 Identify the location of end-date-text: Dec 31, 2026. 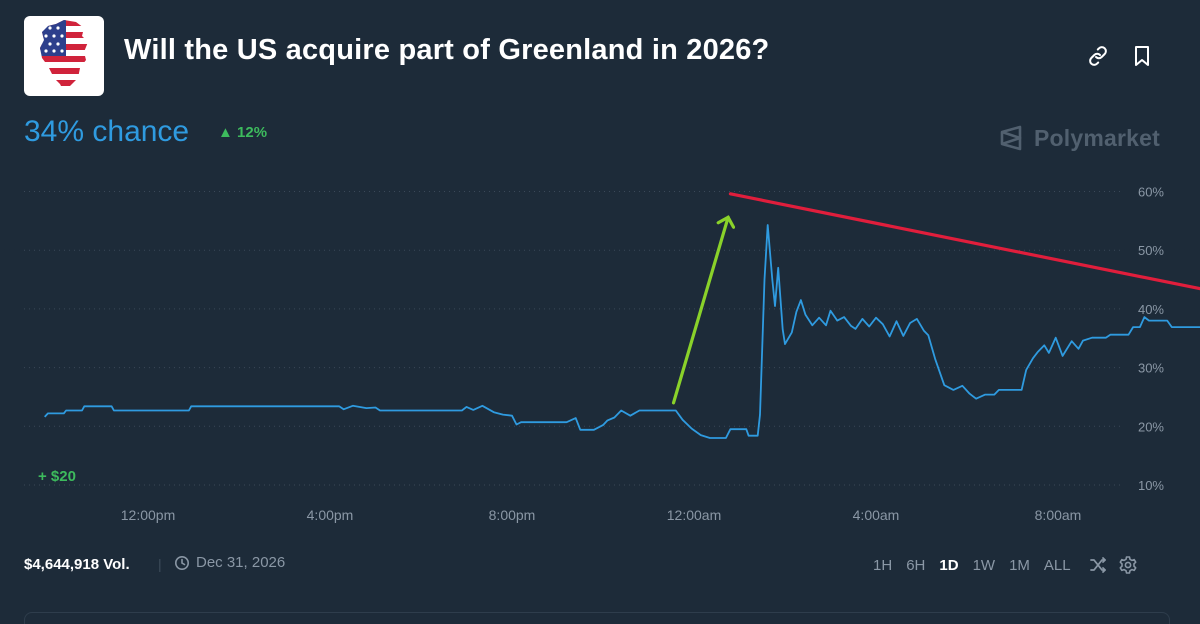
(241, 562).